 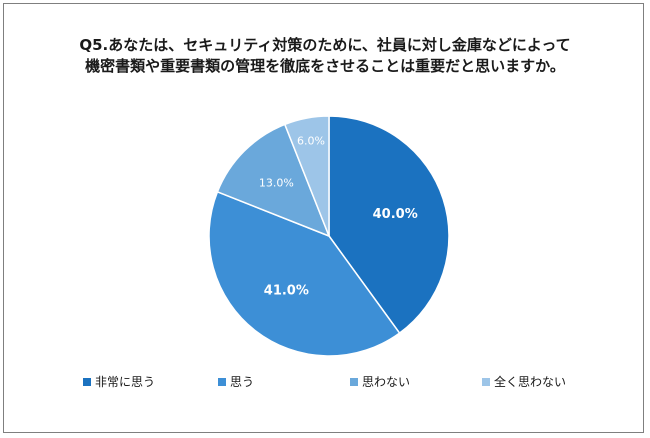 I want to click on chart-legend: 非常に思う 思う 思わない 全く思わない, so click(x=325, y=381).